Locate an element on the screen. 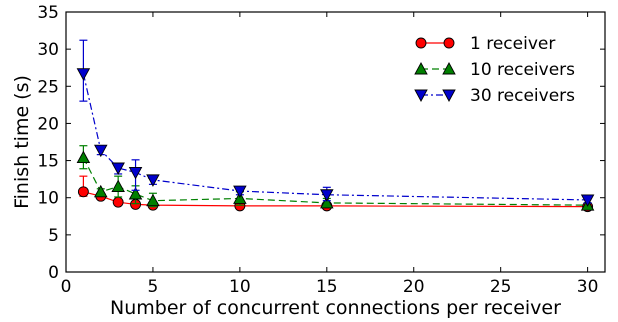 This screenshot has width=618, height=322. y-tick-label: 25 is located at coordinates (48, 87).